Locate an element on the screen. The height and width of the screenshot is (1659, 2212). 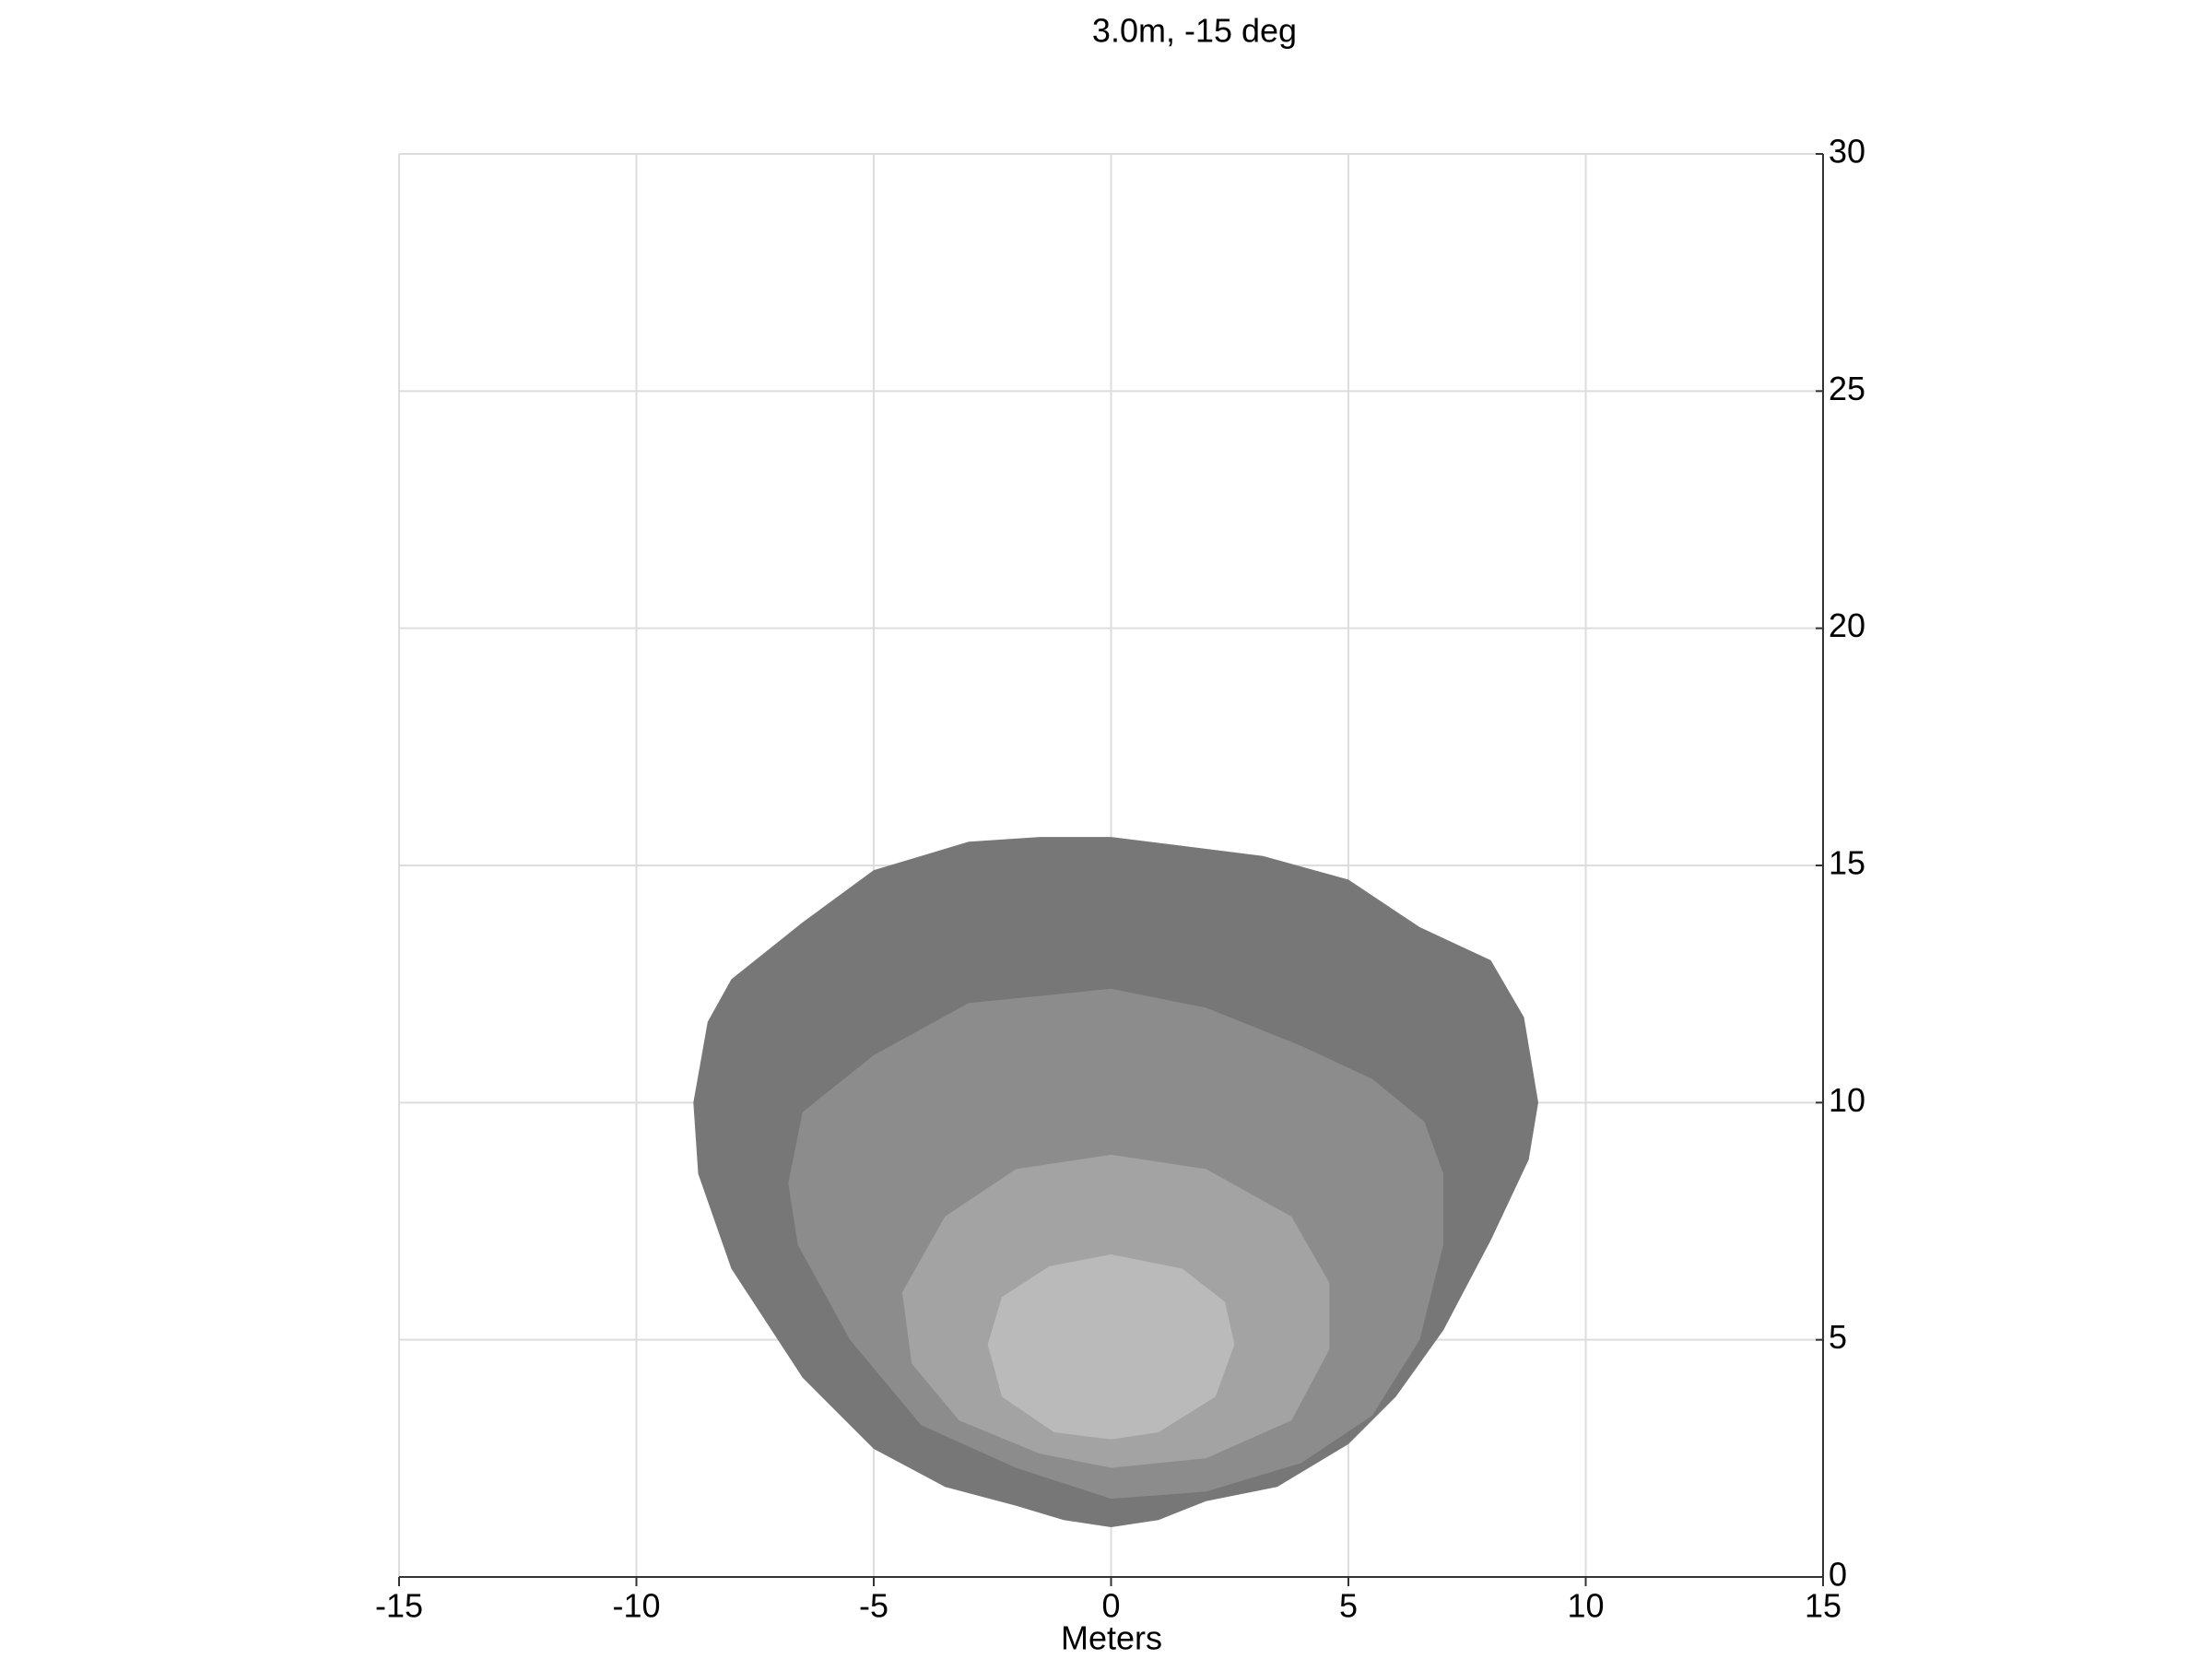
x-tick-label: -5 is located at coordinates (873, 1606).